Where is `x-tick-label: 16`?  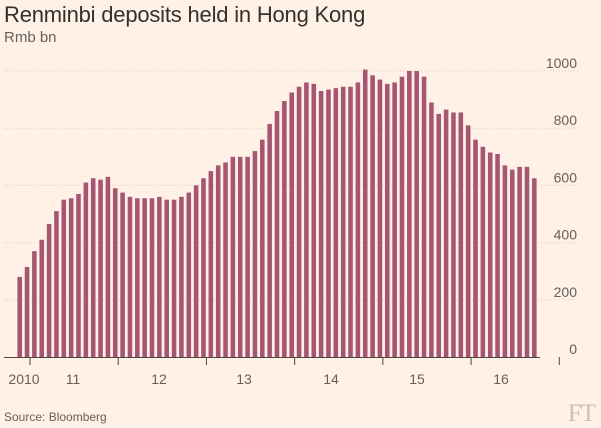
x-tick-label: 16 is located at coordinates (501, 379).